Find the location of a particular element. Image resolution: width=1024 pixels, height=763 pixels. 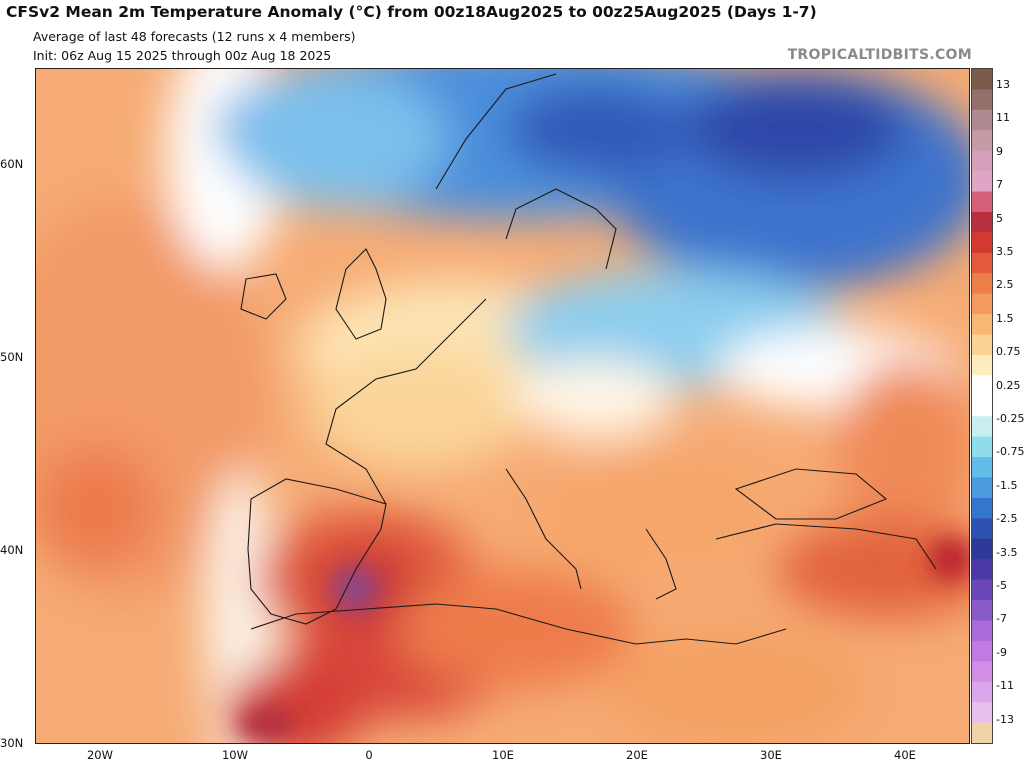

colorbar is located at coordinates (982, 406).